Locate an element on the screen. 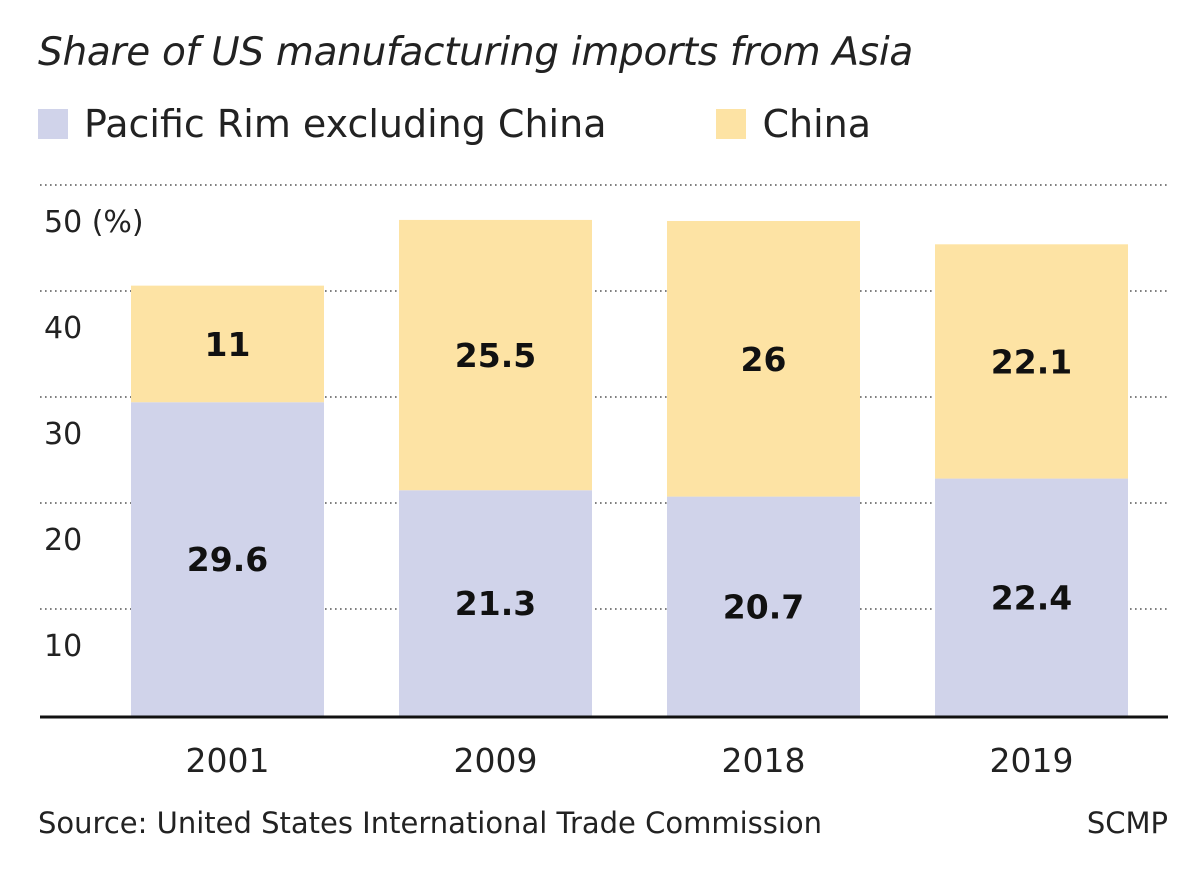  bar-china-2001 is located at coordinates (227, 344).